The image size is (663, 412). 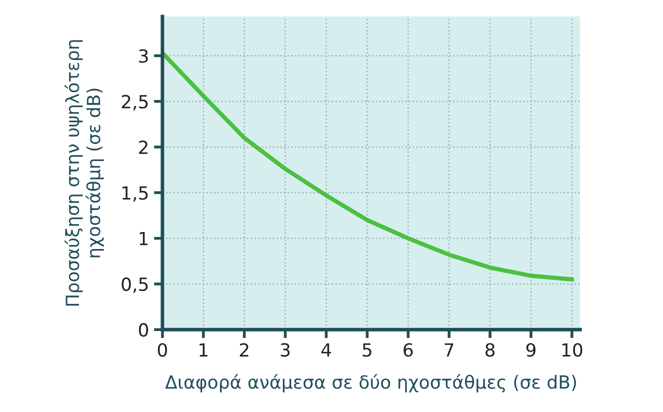 What do you see at coordinates (135, 285) in the screenshot?
I see `y-tick-label: 0,5` at bounding box center [135, 285].